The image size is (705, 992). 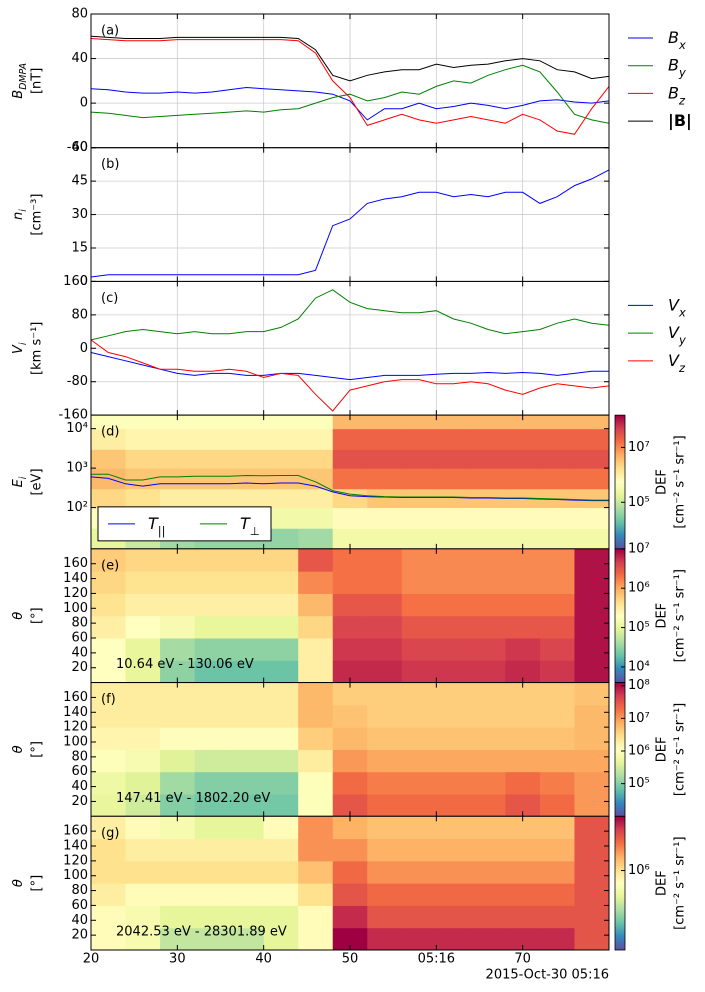 I want to click on legend-label-main: T, so click(x=153, y=522).